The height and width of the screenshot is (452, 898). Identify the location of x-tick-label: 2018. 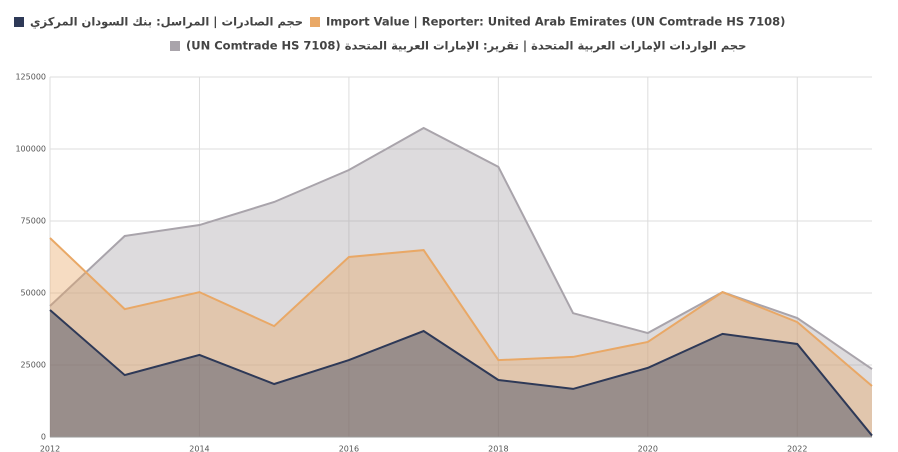
(498, 448).